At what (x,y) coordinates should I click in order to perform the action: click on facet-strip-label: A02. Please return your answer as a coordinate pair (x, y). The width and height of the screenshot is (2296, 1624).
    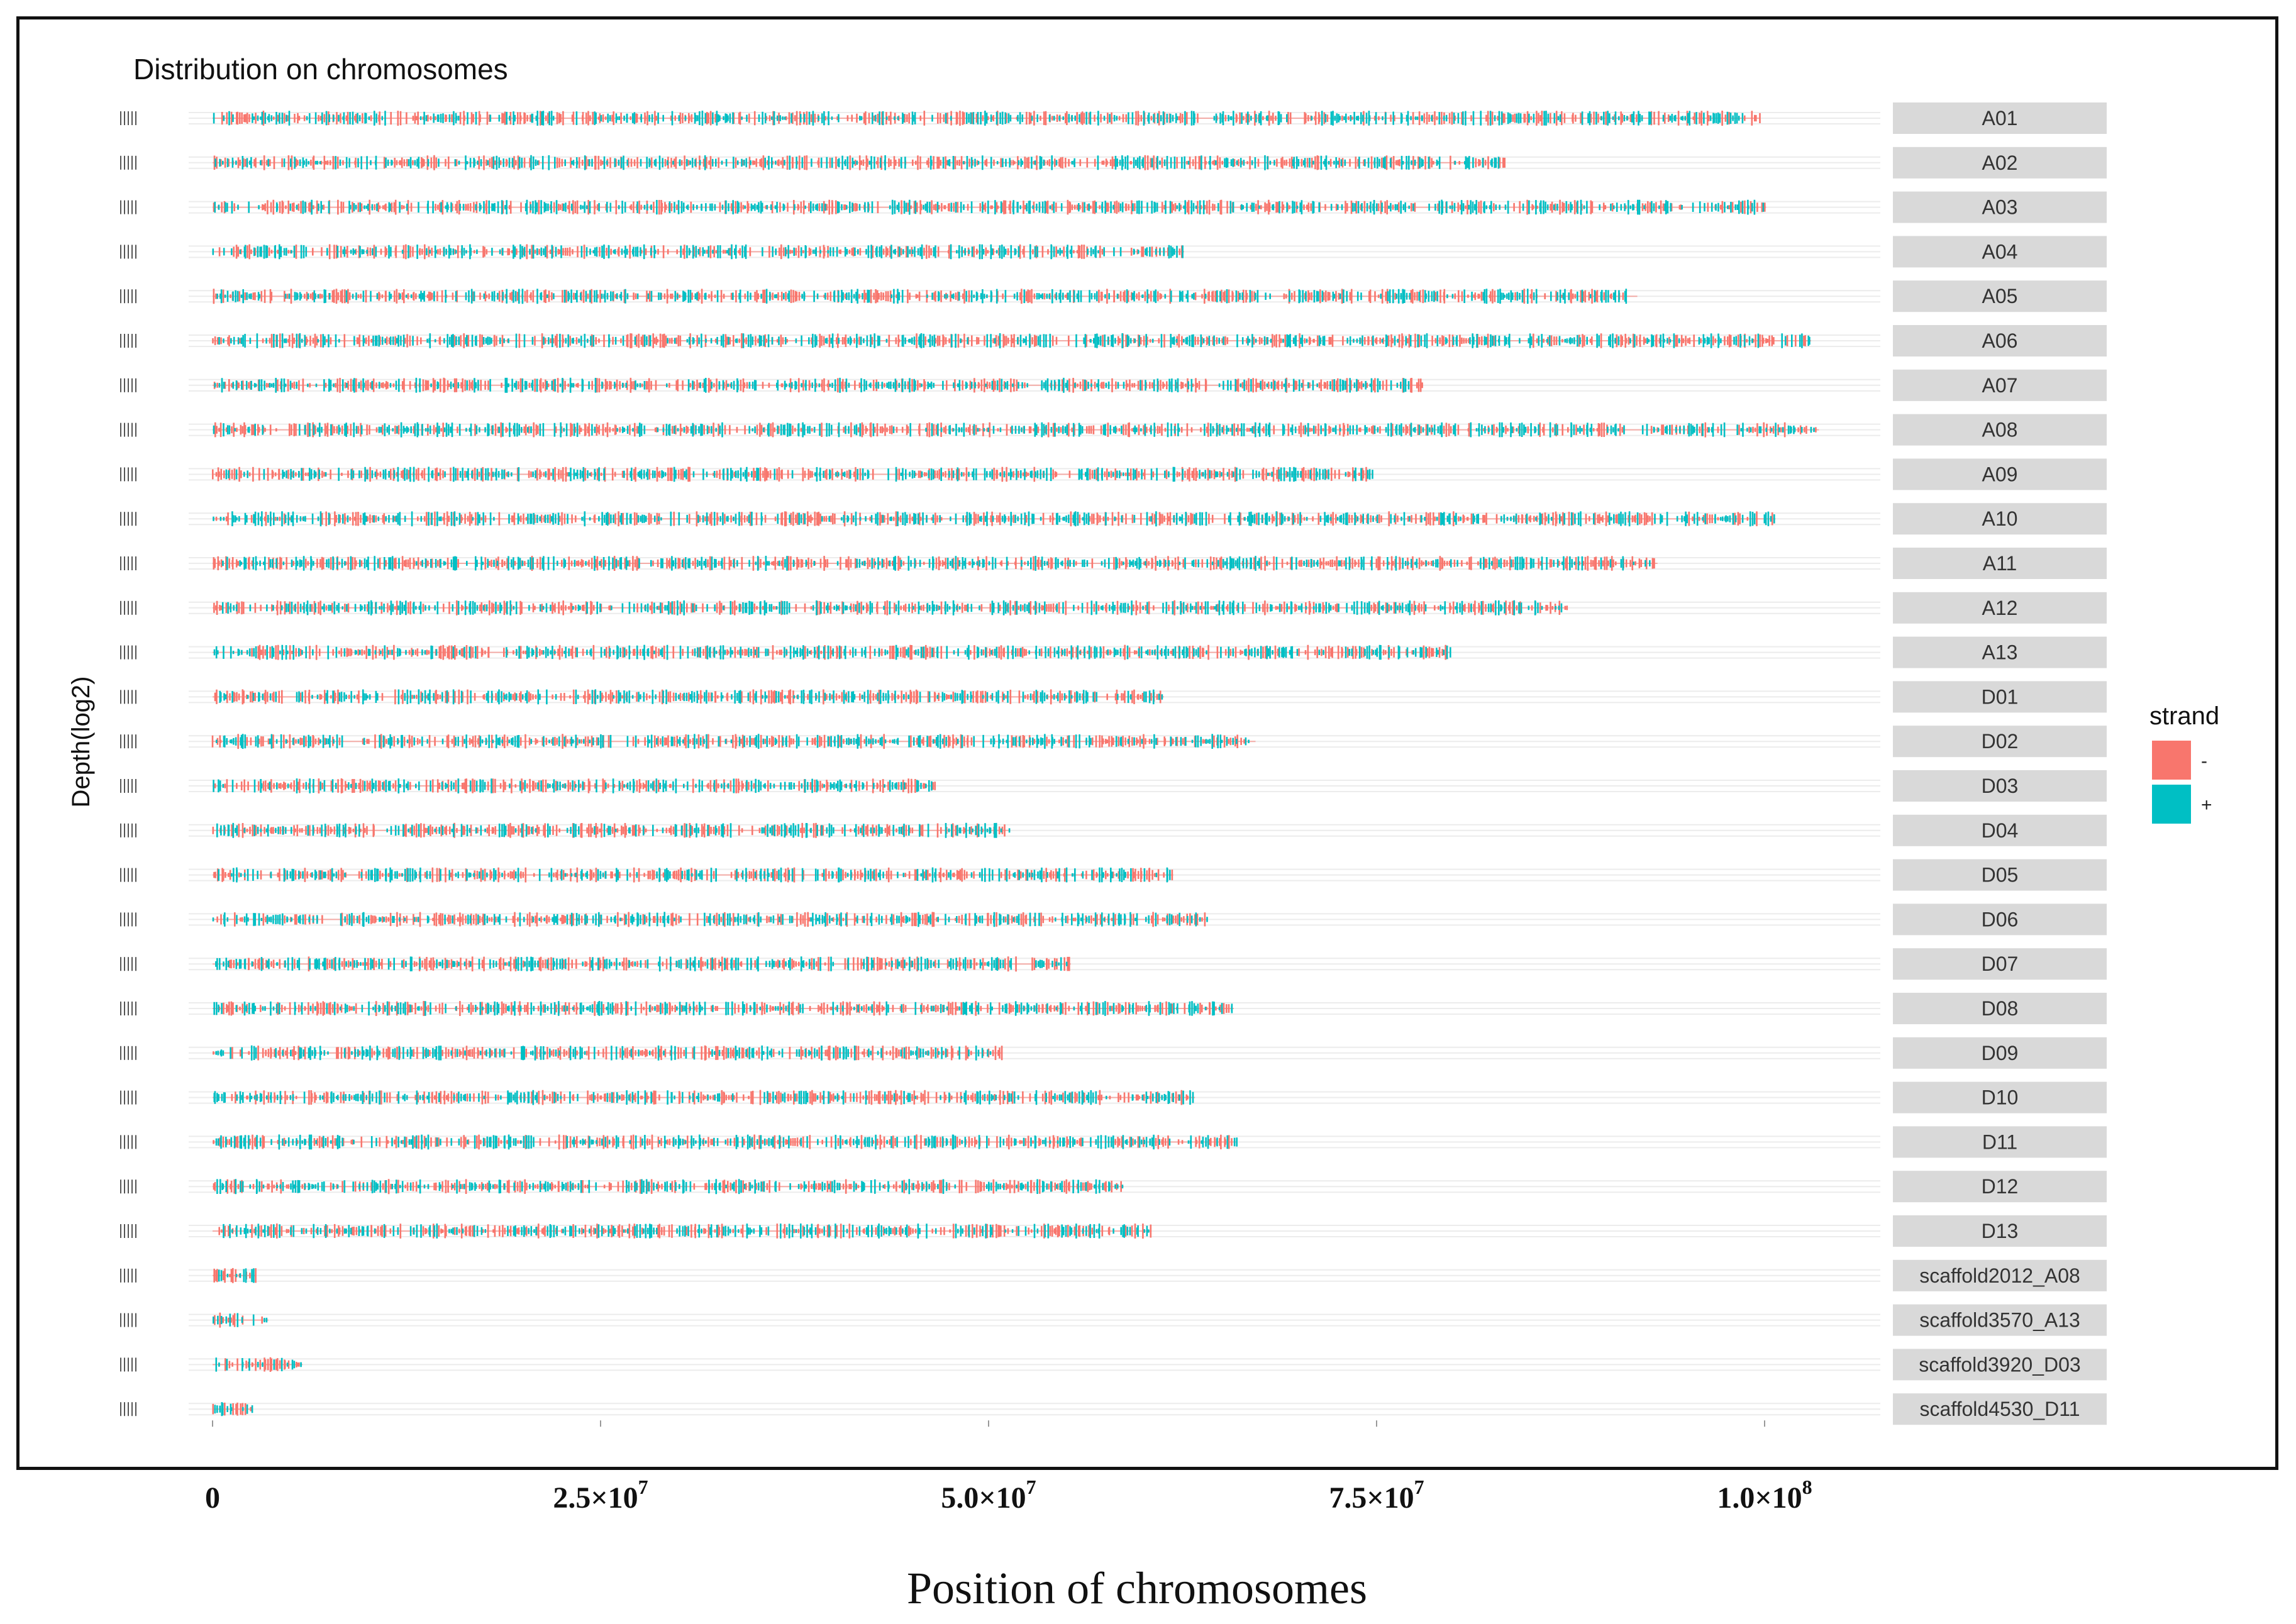
    Looking at the image, I should click on (2000, 163).